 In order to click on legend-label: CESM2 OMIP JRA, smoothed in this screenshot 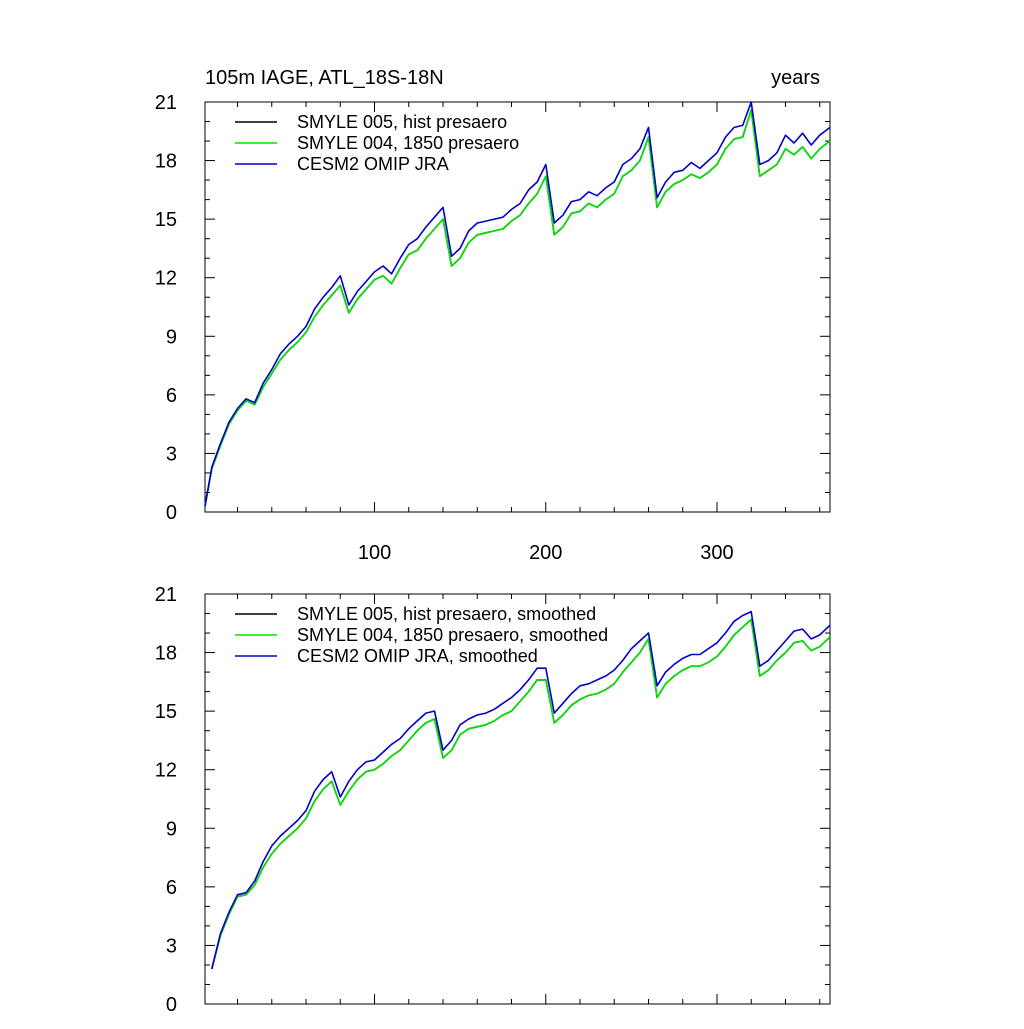, I will do `click(417, 656)`.